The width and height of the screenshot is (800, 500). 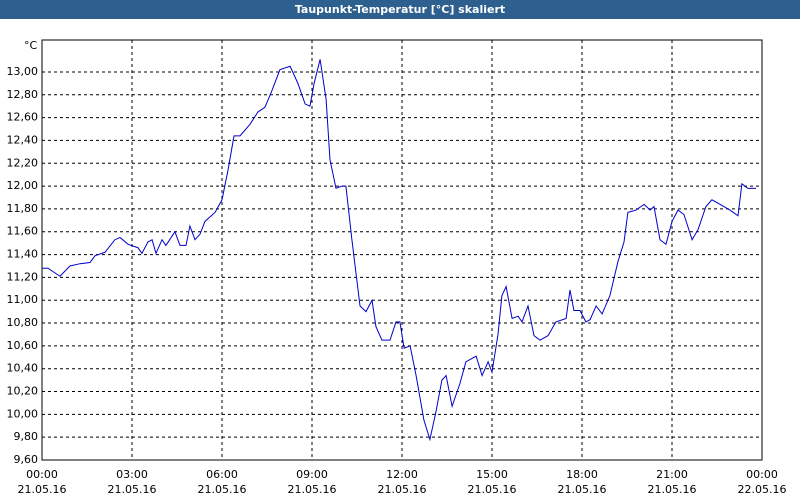 I want to click on y-tick-label: 12,40, so click(x=23, y=139).